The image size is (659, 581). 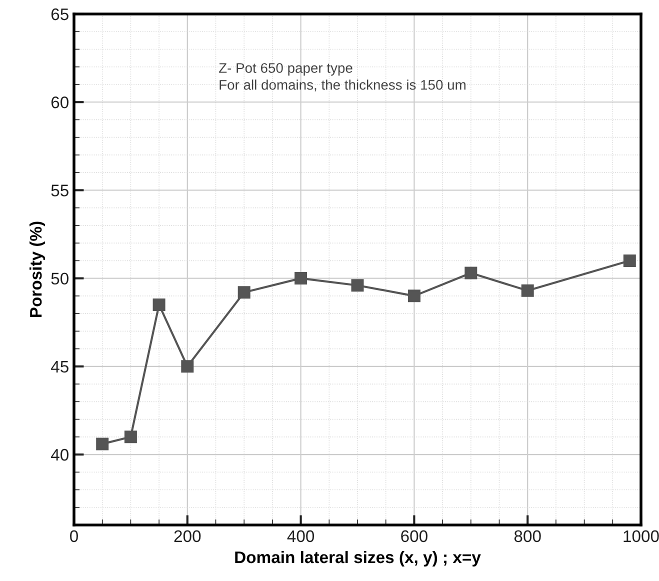 What do you see at coordinates (527, 536) in the screenshot?
I see `x-tick-label: 800` at bounding box center [527, 536].